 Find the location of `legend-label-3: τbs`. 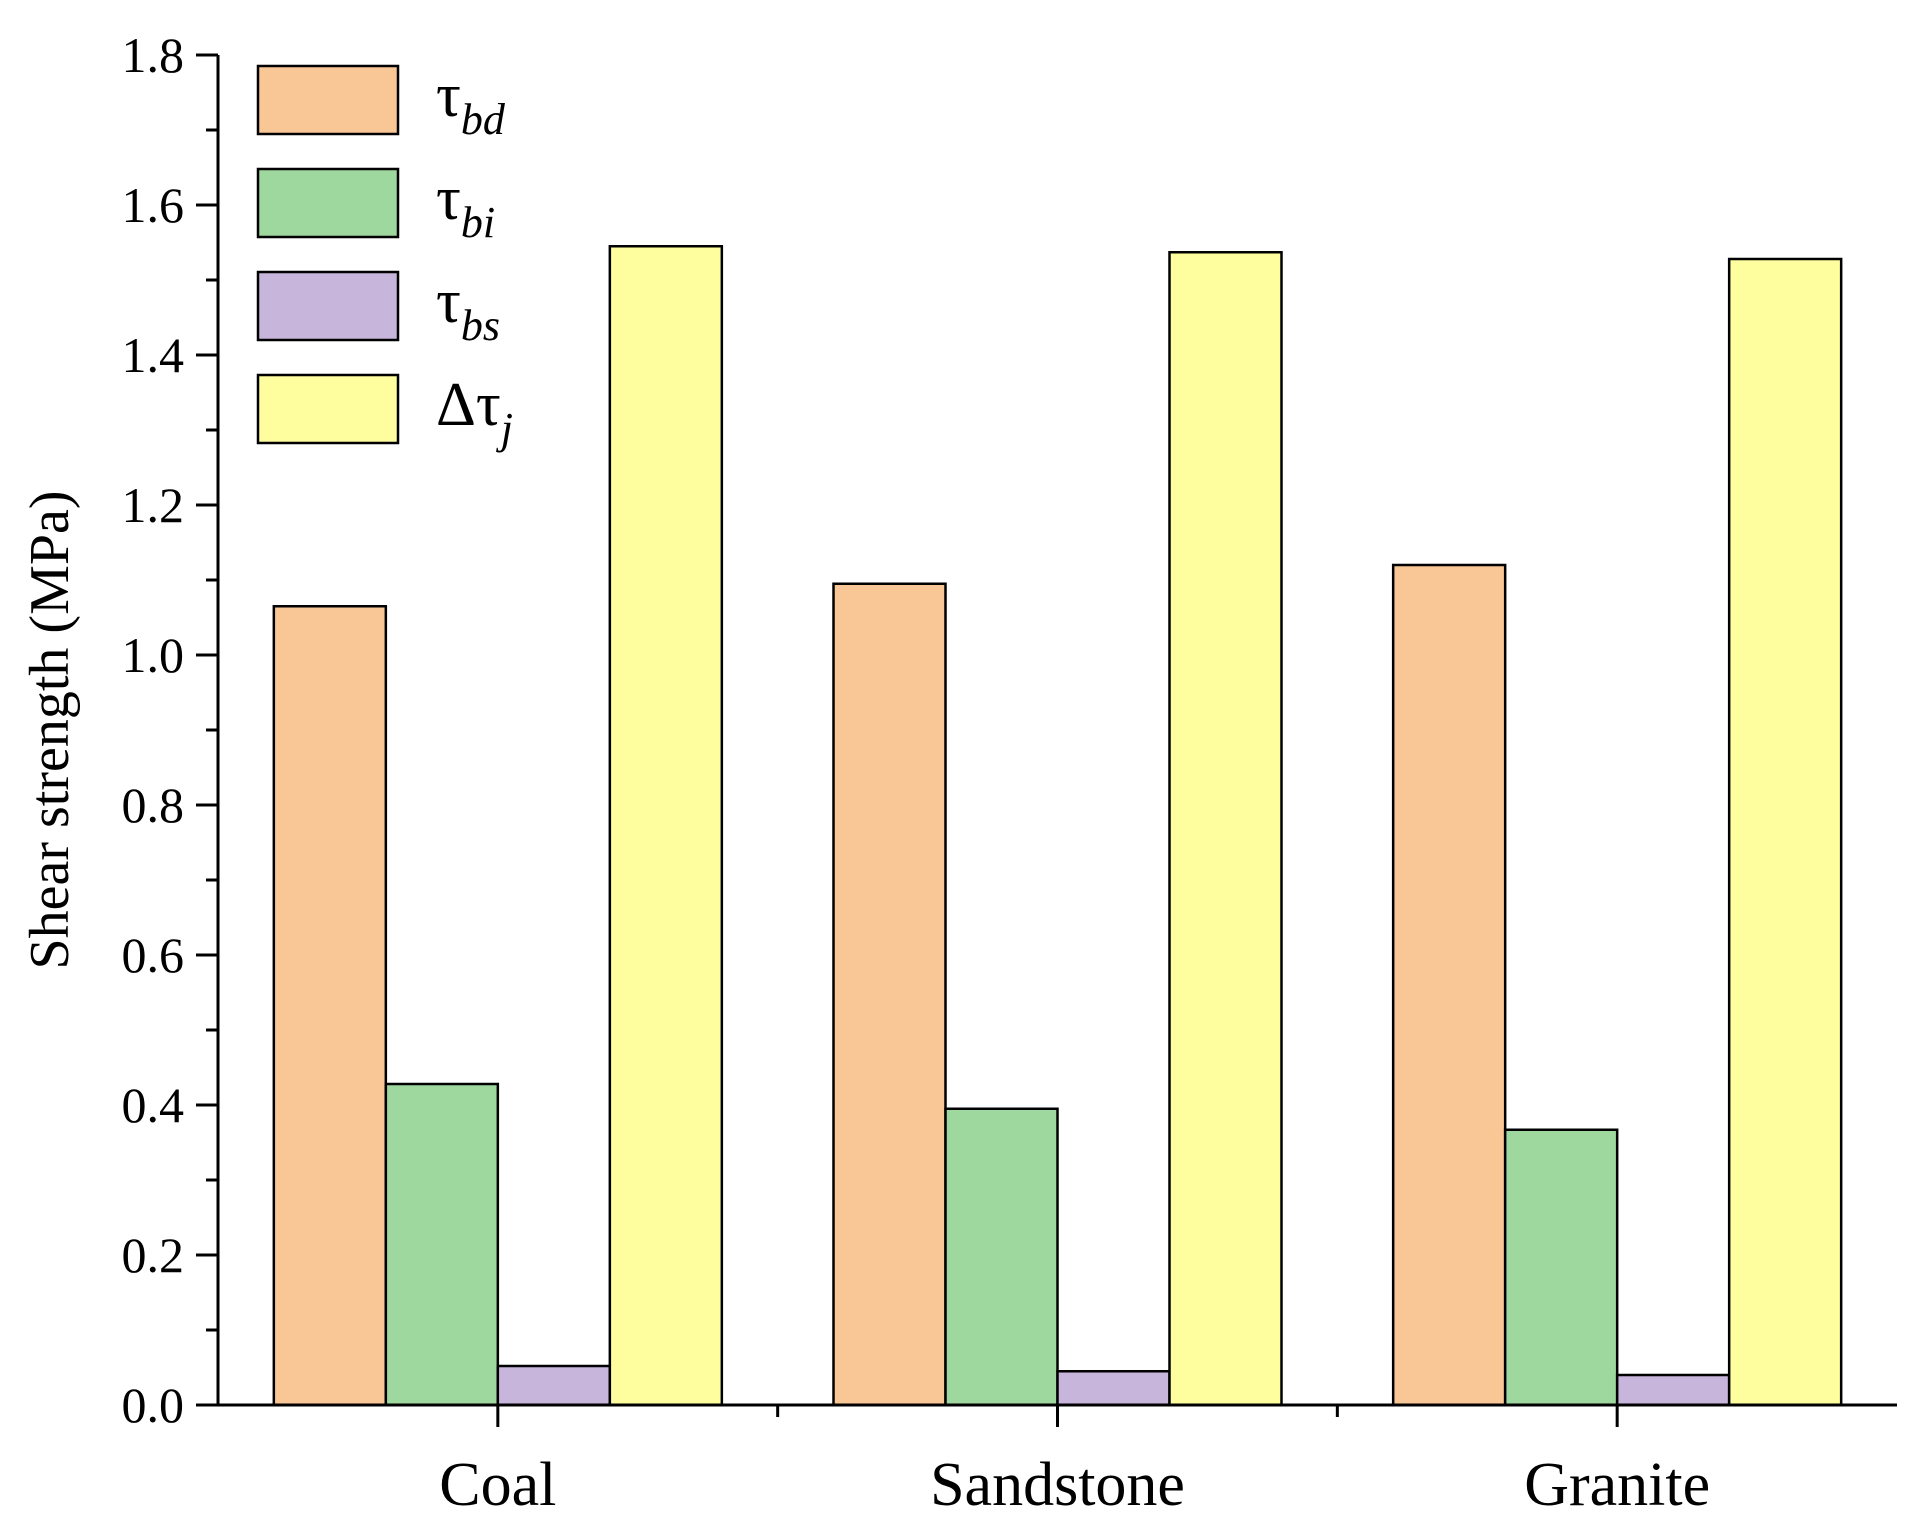

legend-label-3: τbs is located at coordinates (468, 309).